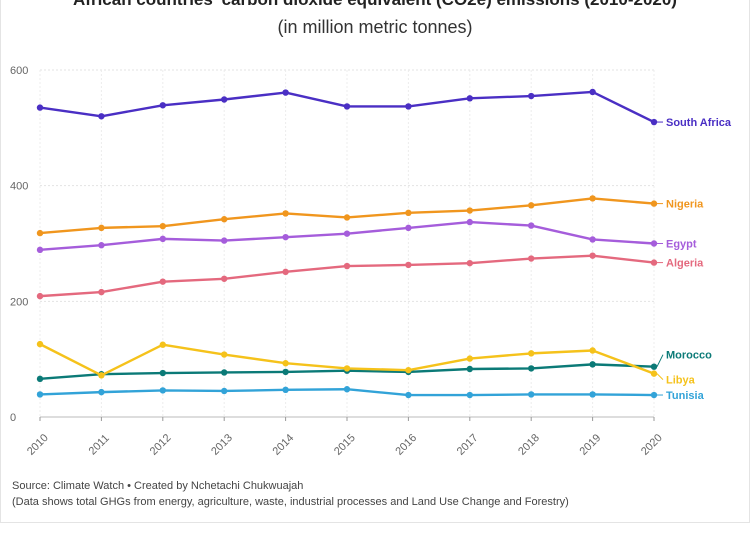 This screenshot has width=750, height=536. Describe the element at coordinates (99, 444) in the screenshot. I see `x-tick-label-2011: 2011` at that location.